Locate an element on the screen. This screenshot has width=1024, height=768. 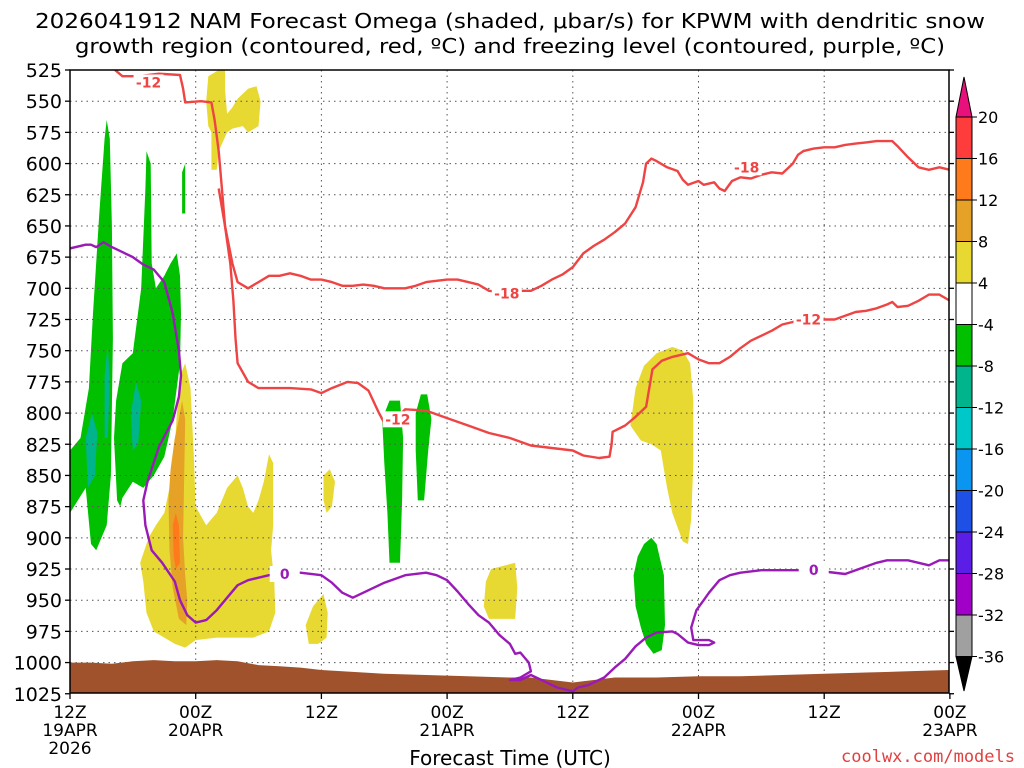
y-tick-label-625: 625 is located at coordinates (44, 196).